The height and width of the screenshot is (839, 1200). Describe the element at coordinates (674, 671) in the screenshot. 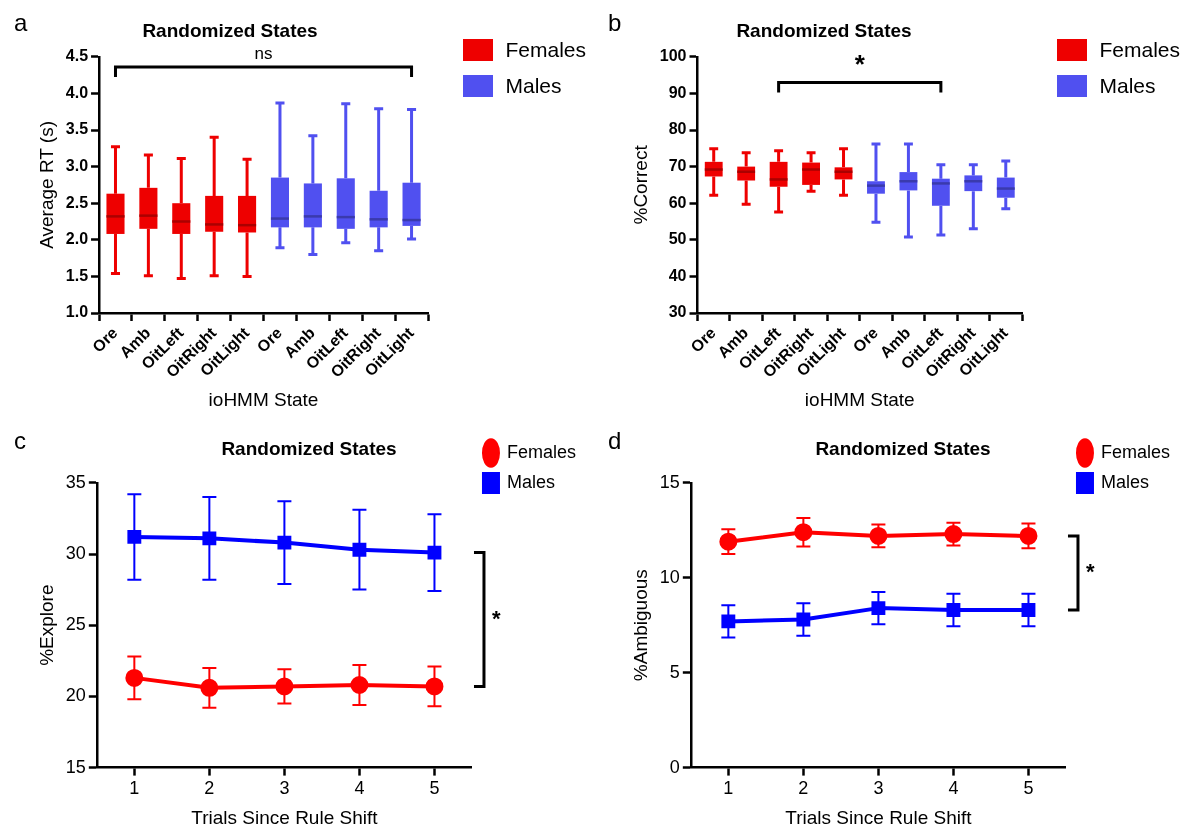

I see `y-tick-label: 5` at that location.